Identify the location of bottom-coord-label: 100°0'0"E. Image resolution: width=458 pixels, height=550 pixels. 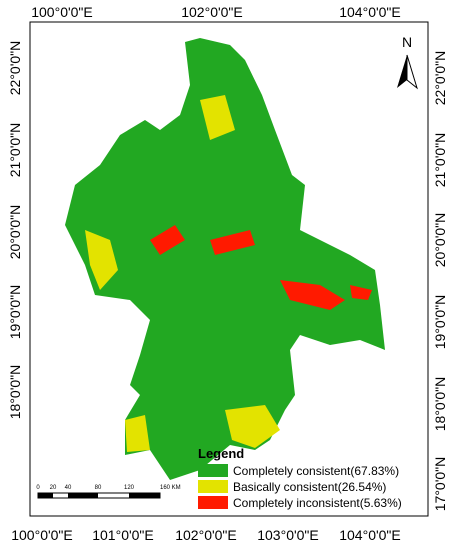
(42, 535).